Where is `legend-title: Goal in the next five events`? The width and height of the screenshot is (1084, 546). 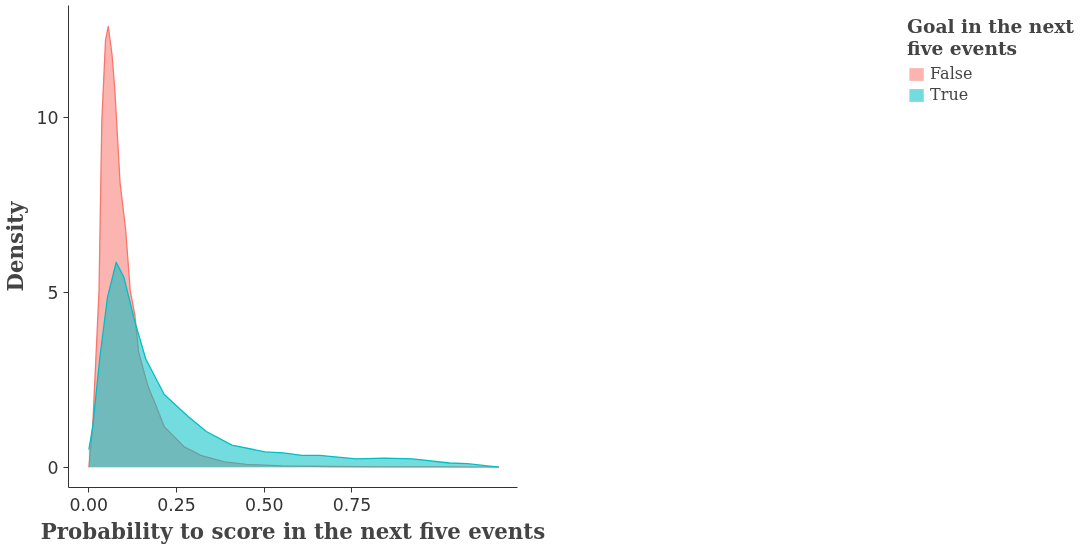 legend-title: Goal in the next five events is located at coordinates (990, 37).